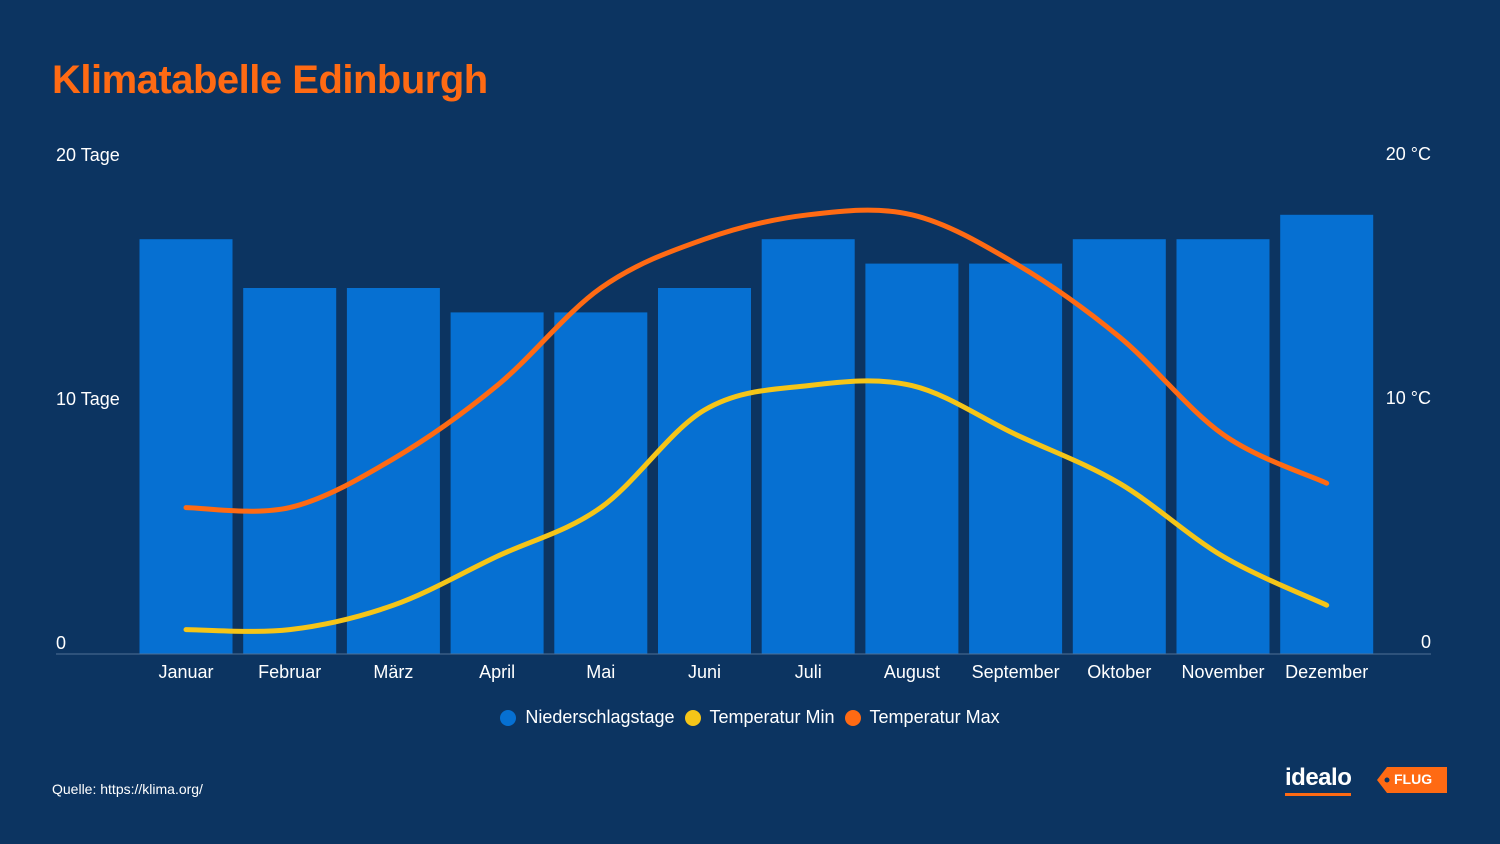 The image size is (1500, 844). What do you see at coordinates (692, 717) in the screenshot?
I see `legend-dot-temp-min` at bounding box center [692, 717].